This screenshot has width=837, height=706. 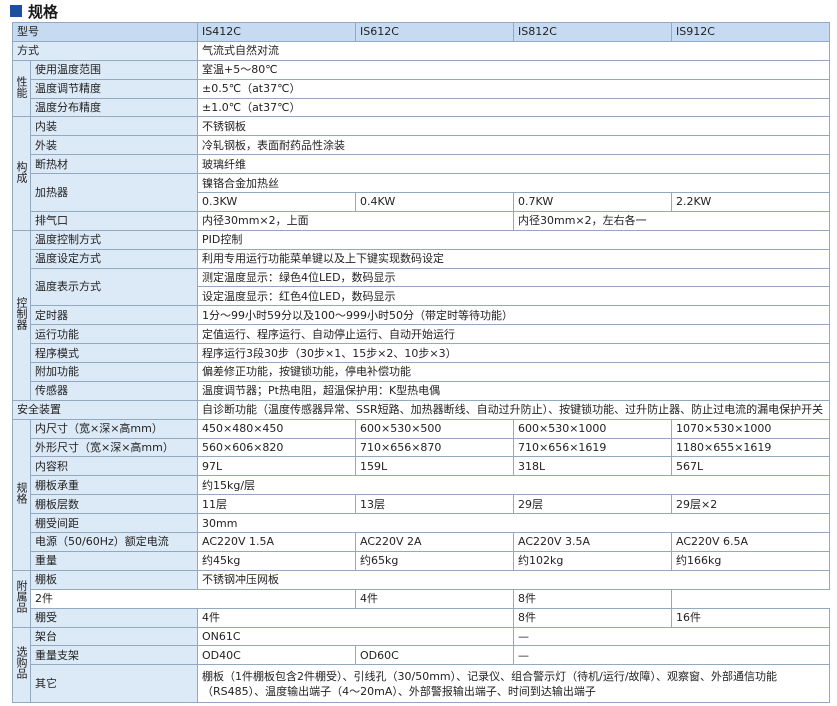 I want to click on group-text: 附属品, so click(x=21, y=597).